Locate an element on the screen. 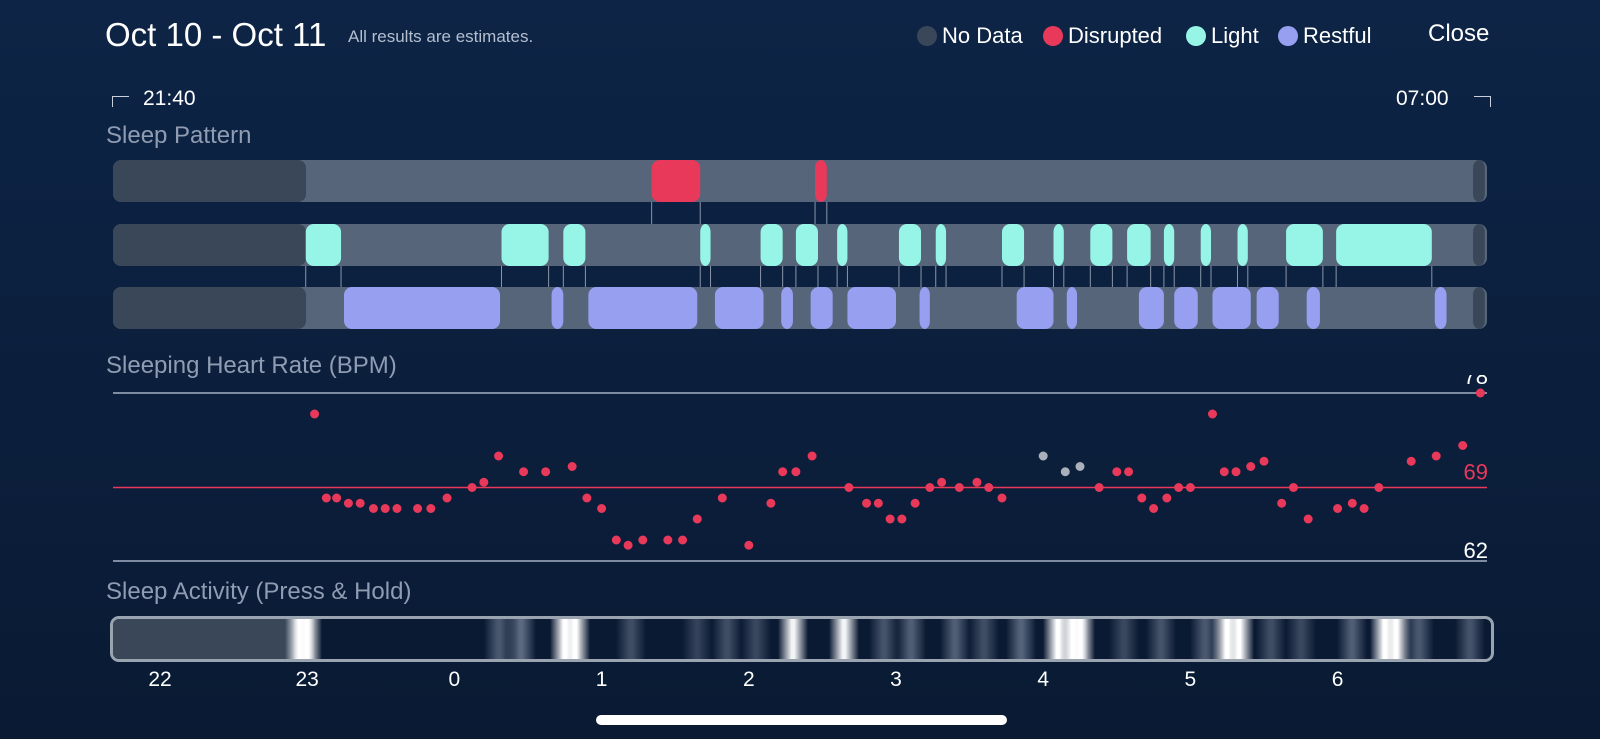 This screenshot has width=1600, height=739. legend-light: Light is located at coordinates (1222, 36).